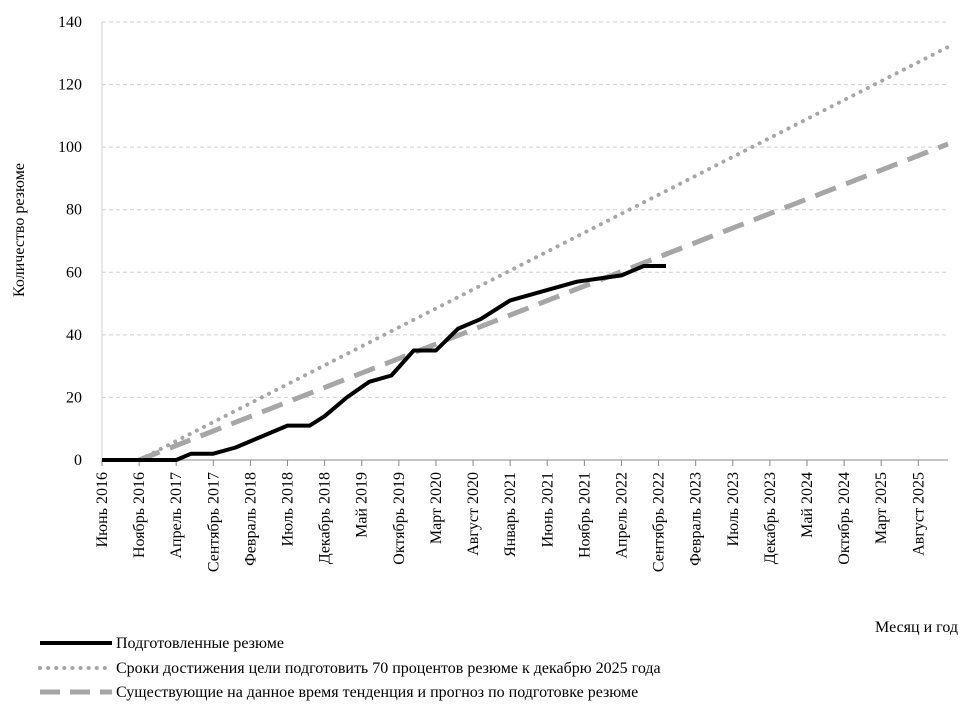 Image resolution: width=962 pixels, height=708 pixels. Describe the element at coordinates (733, 509) in the screenshot. I see `x-tick-label: Июль 2023` at that location.